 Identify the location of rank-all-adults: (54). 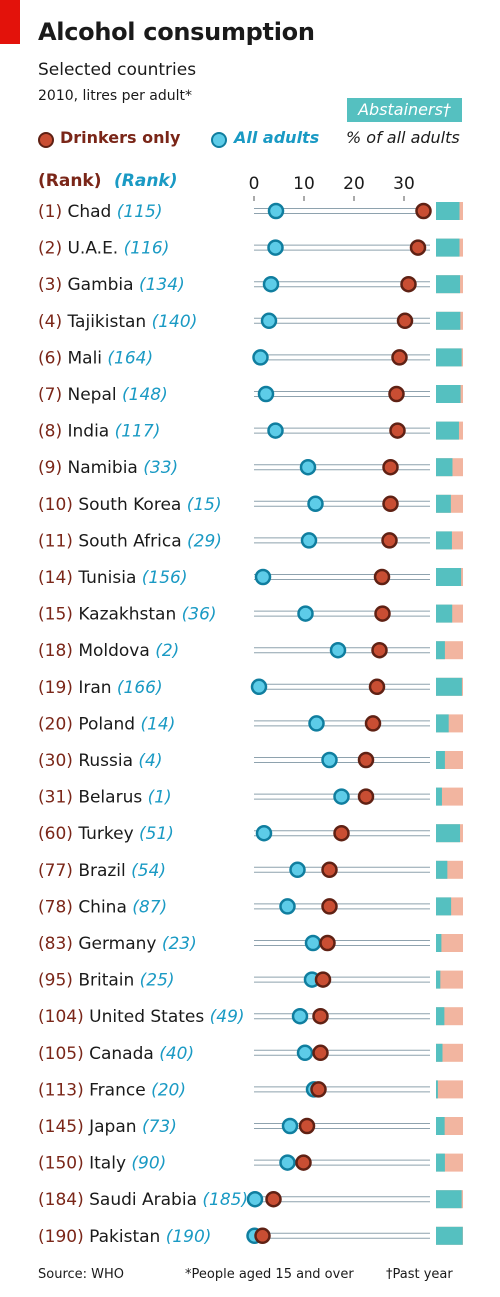
(148, 871).